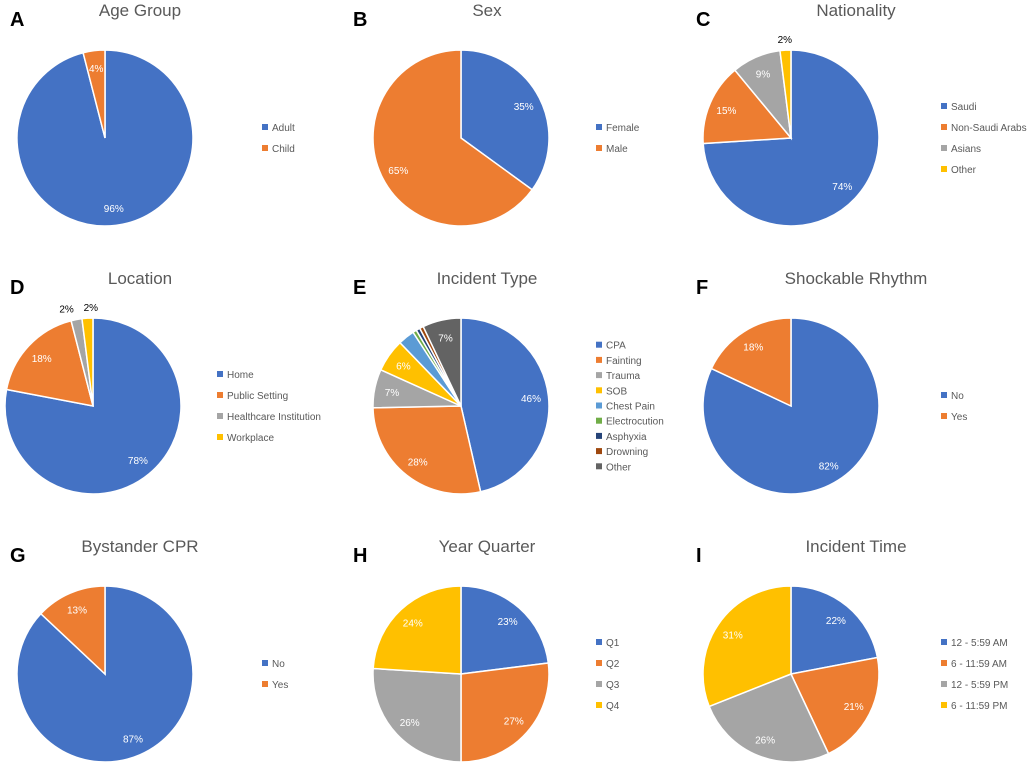 The width and height of the screenshot is (1029, 770). Describe the element at coordinates (220, 437) in the screenshot. I see `panel-d-legend-swatch-workplace` at that location.